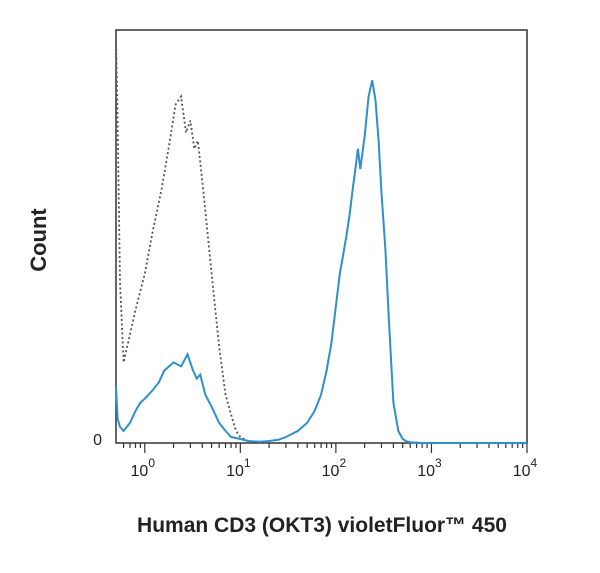 The image size is (600, 573). Describe the element at coordinates (143, 468) in the screenshot. I see `x-tick-label: 10⁰` at that location.